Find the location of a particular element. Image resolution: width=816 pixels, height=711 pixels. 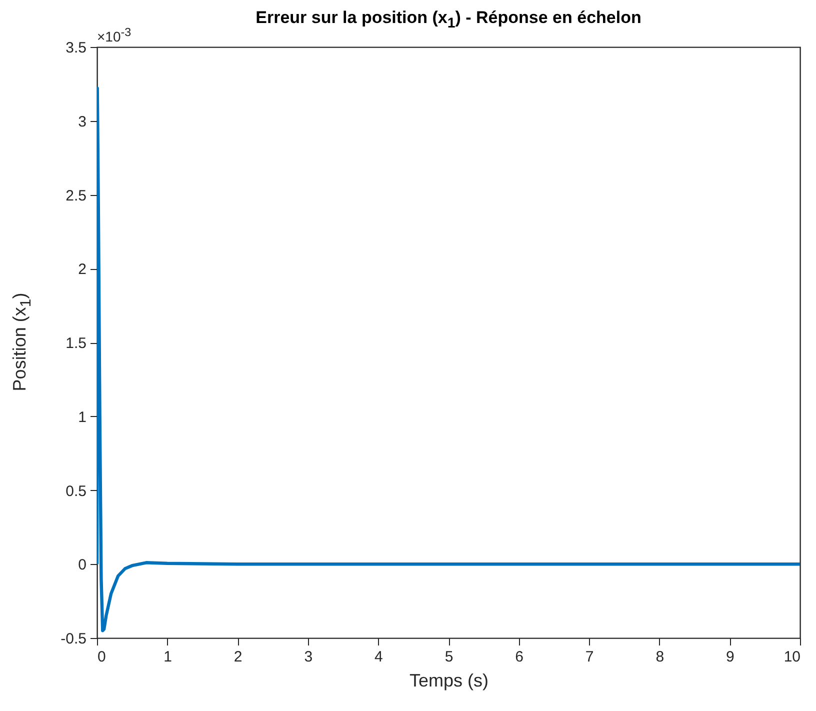

chart-title: Erreur sur la position (x$_{1}$) - Réponse en échelon is located at coordinates (449, 20).